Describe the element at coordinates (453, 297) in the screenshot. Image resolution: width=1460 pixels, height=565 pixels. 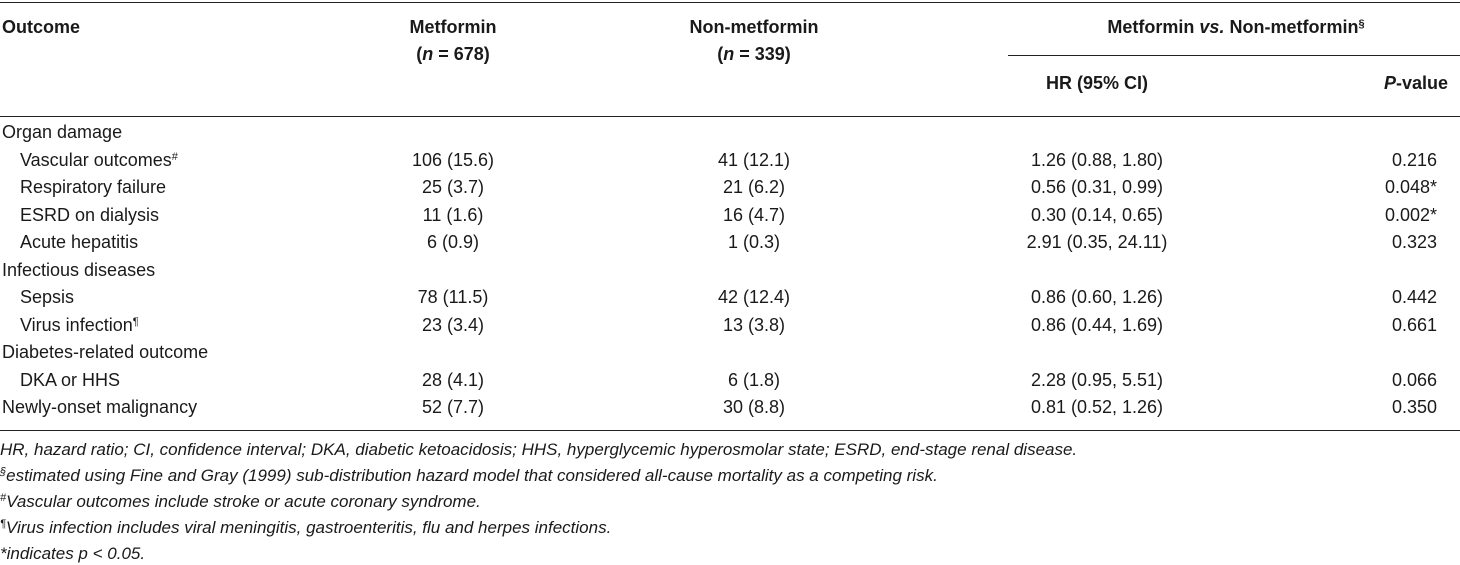
I see `cell-metformin: 78 (11.5)` at that location.